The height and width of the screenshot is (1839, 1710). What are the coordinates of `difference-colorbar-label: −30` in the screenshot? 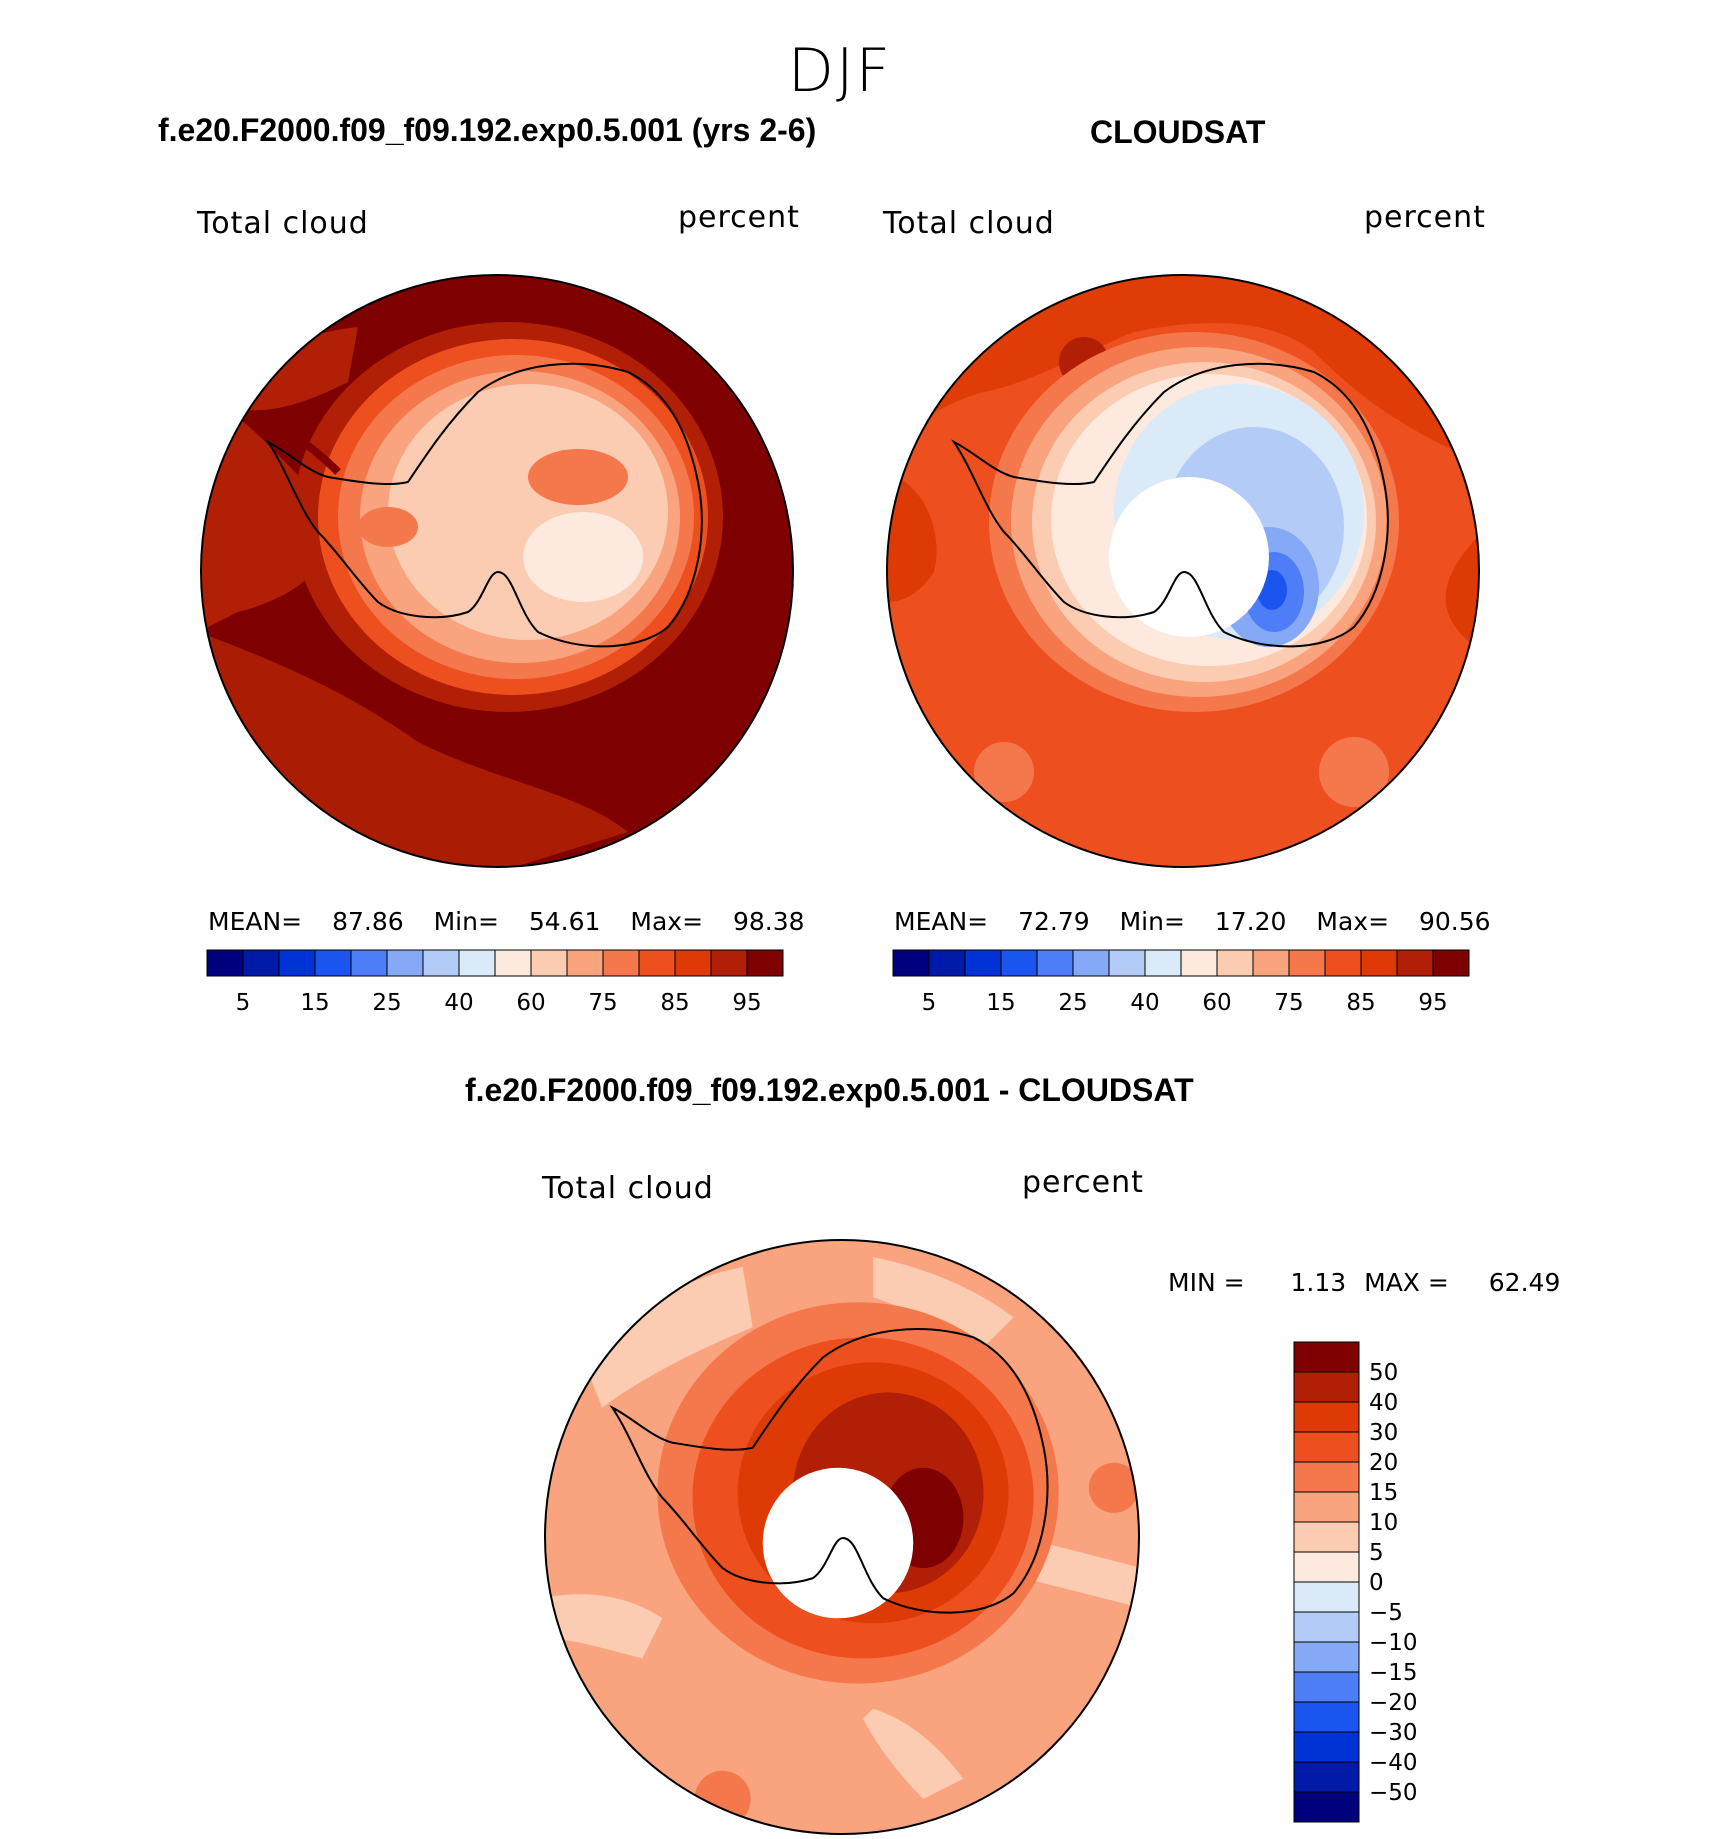 It's located at (1393, 1733).